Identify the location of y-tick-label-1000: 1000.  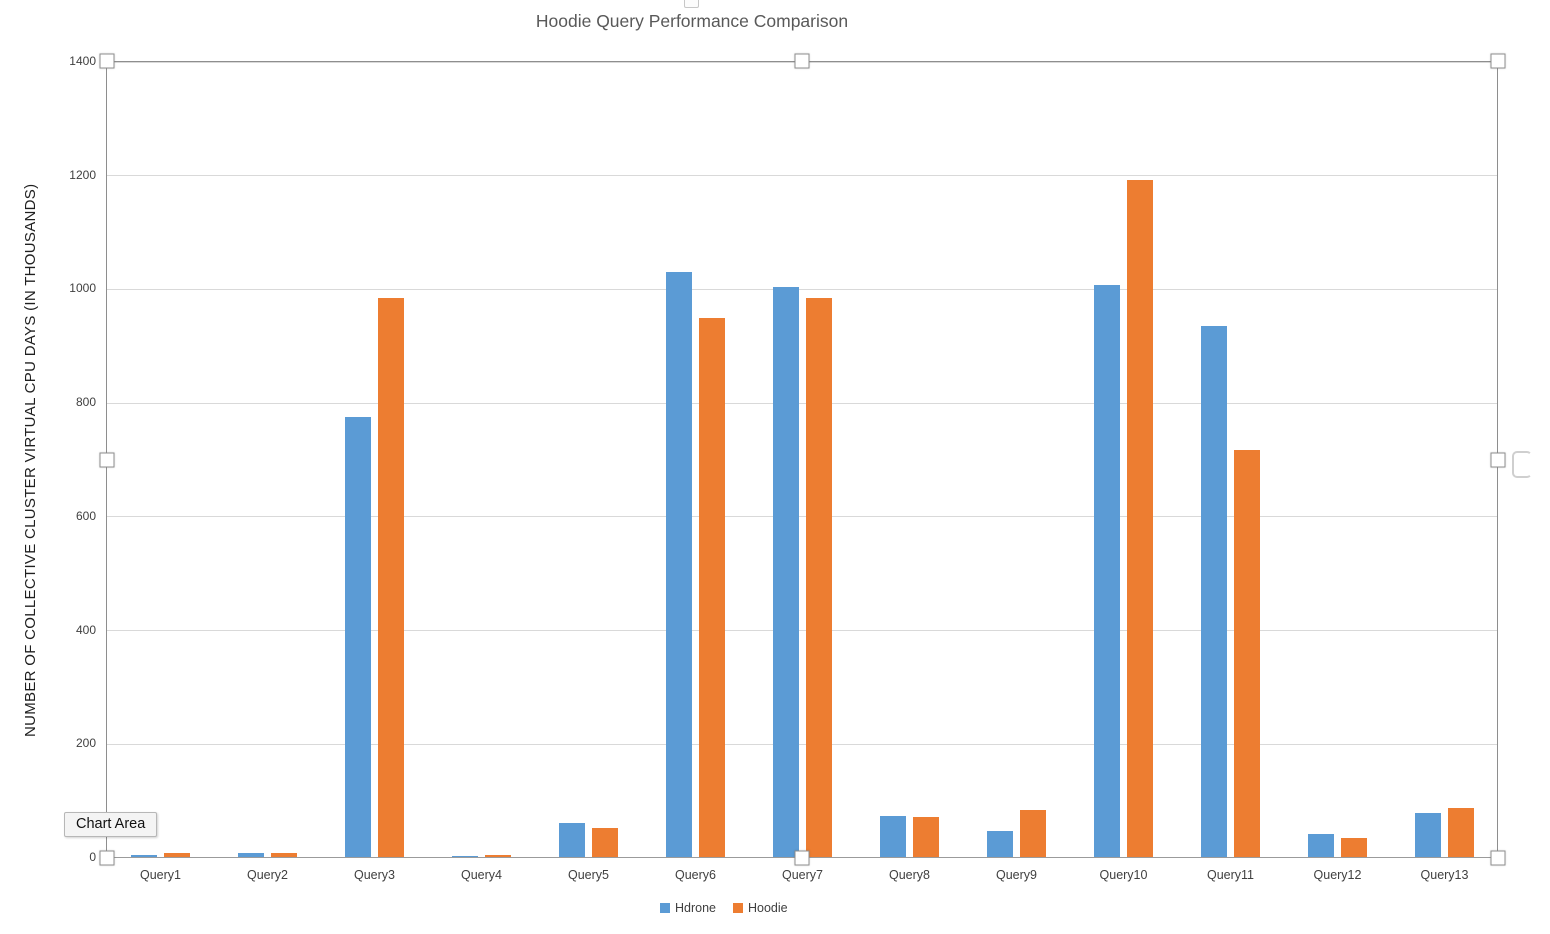
(82, 288).